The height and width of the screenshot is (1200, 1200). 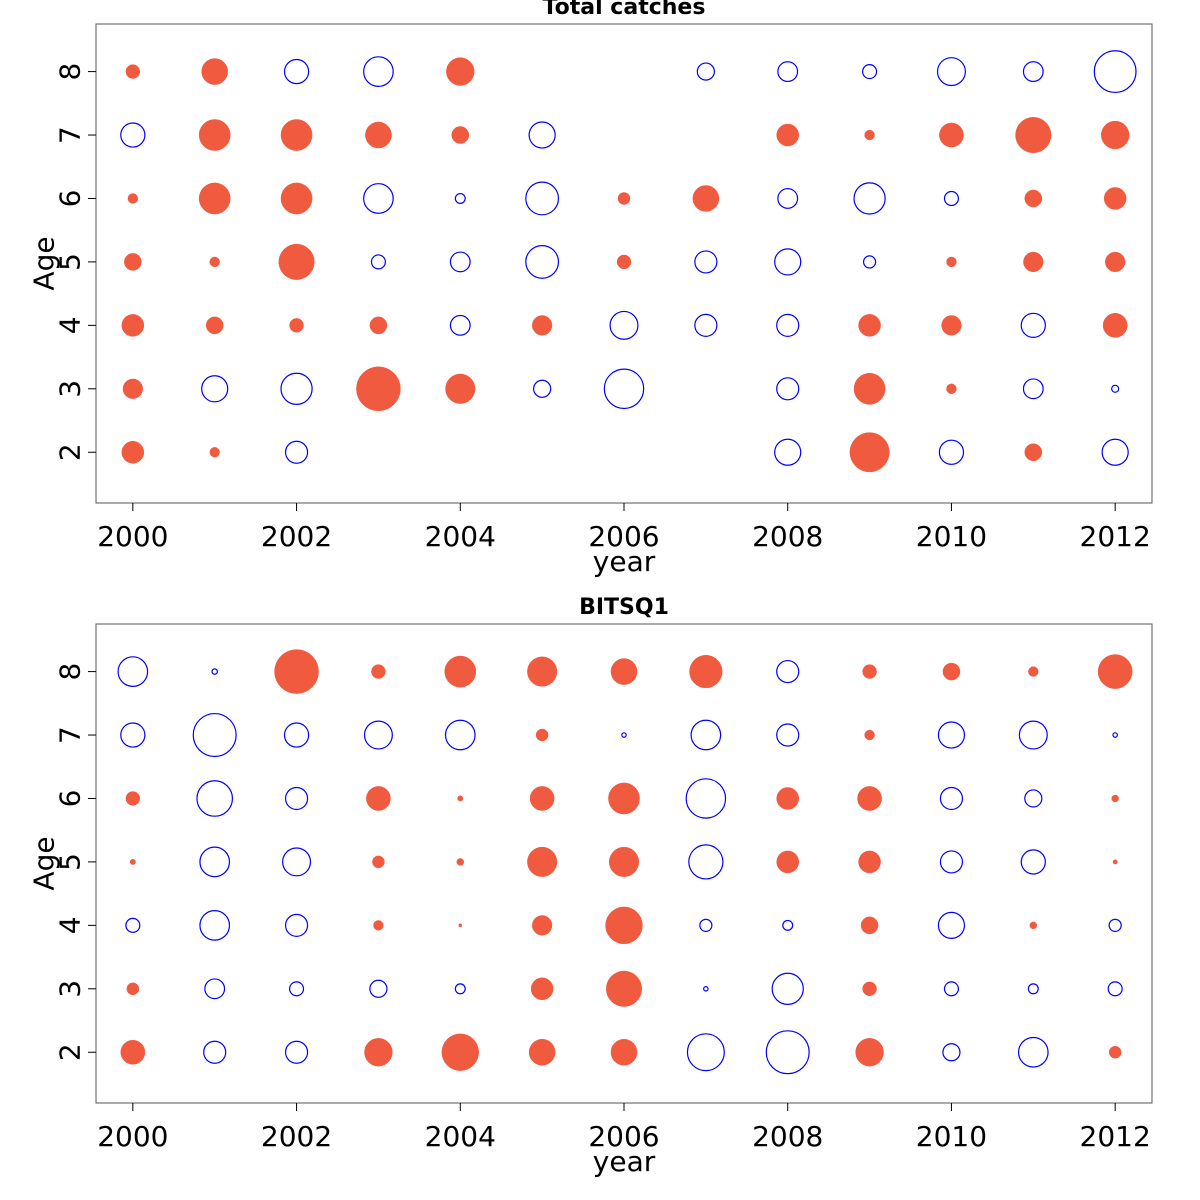 What do you see at coordinates (70, 989) in the screenshot?
I see `y-tick-label: 3` at bounding box center [70, 989].